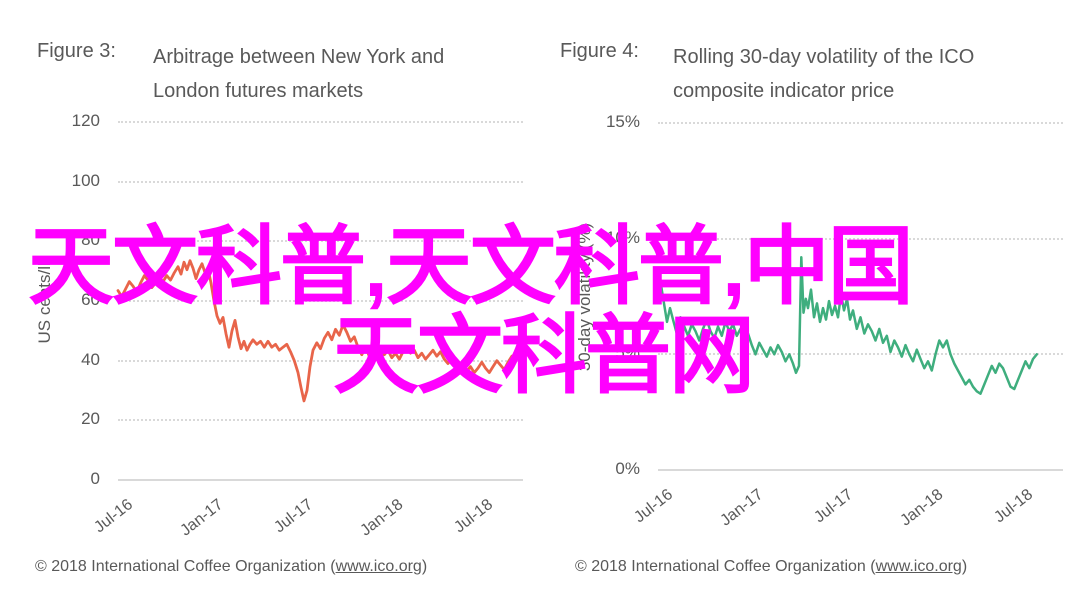  Describe the element at coordinates (85, 180) in the screenshot. I see `y-tick-label: 100` at that location.